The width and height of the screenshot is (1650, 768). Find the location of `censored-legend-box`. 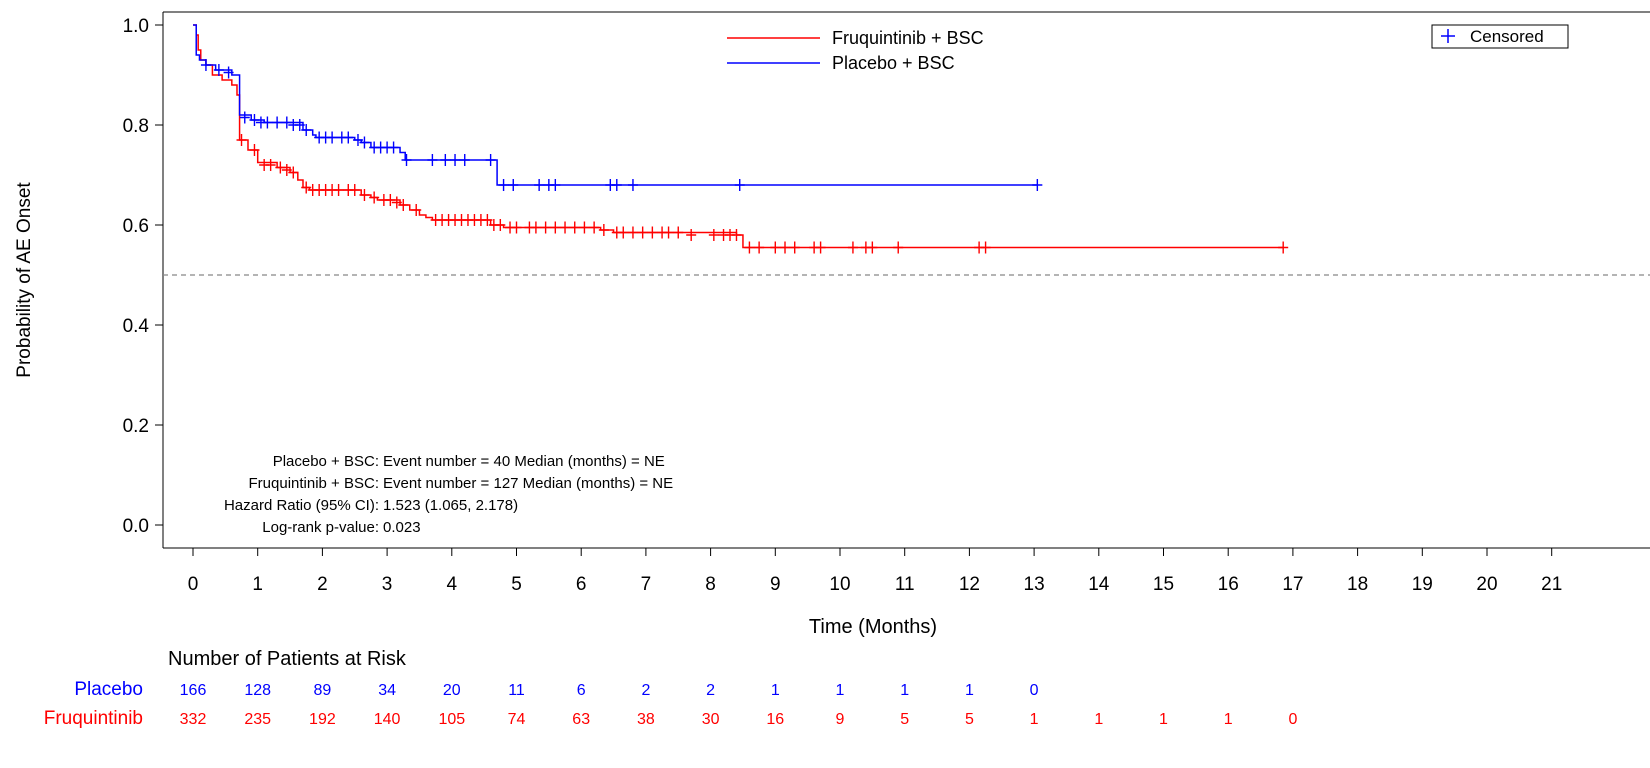

censored-legend-box is located at coordinates (1500, 36).